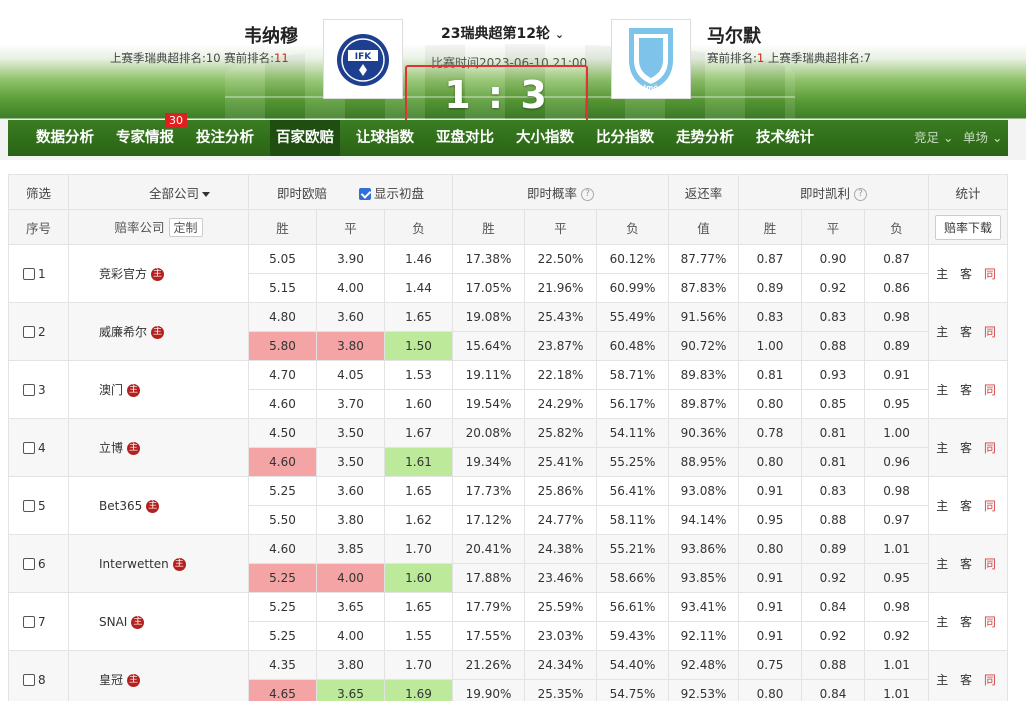 The height and width of the screenshot is (701, 1026). What do you see at coordinates (38, 621) in the screenshot?
I see `row-select-cell: 7` at bounding box center [38, 621].